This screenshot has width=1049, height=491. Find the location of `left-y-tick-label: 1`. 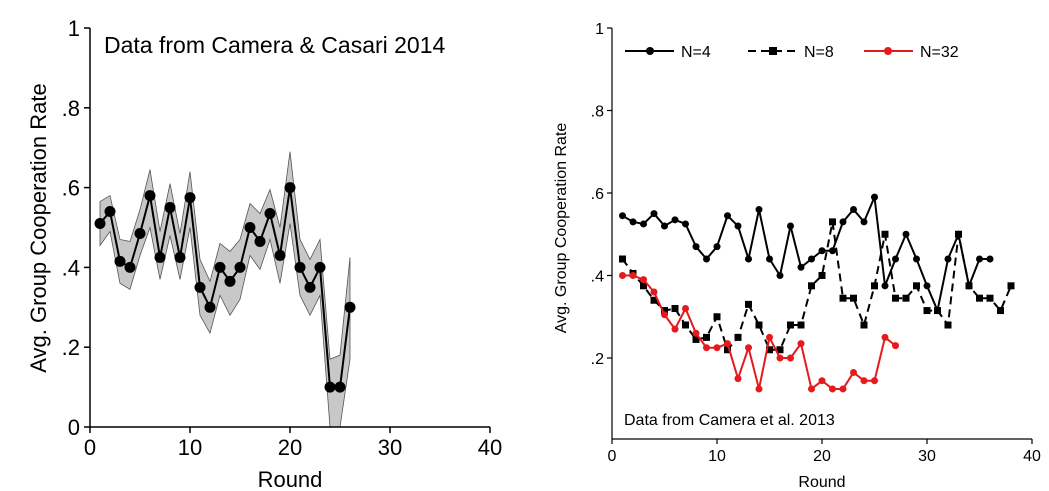

left-y-tick-label: 1 is located at coordinates (74, 28).